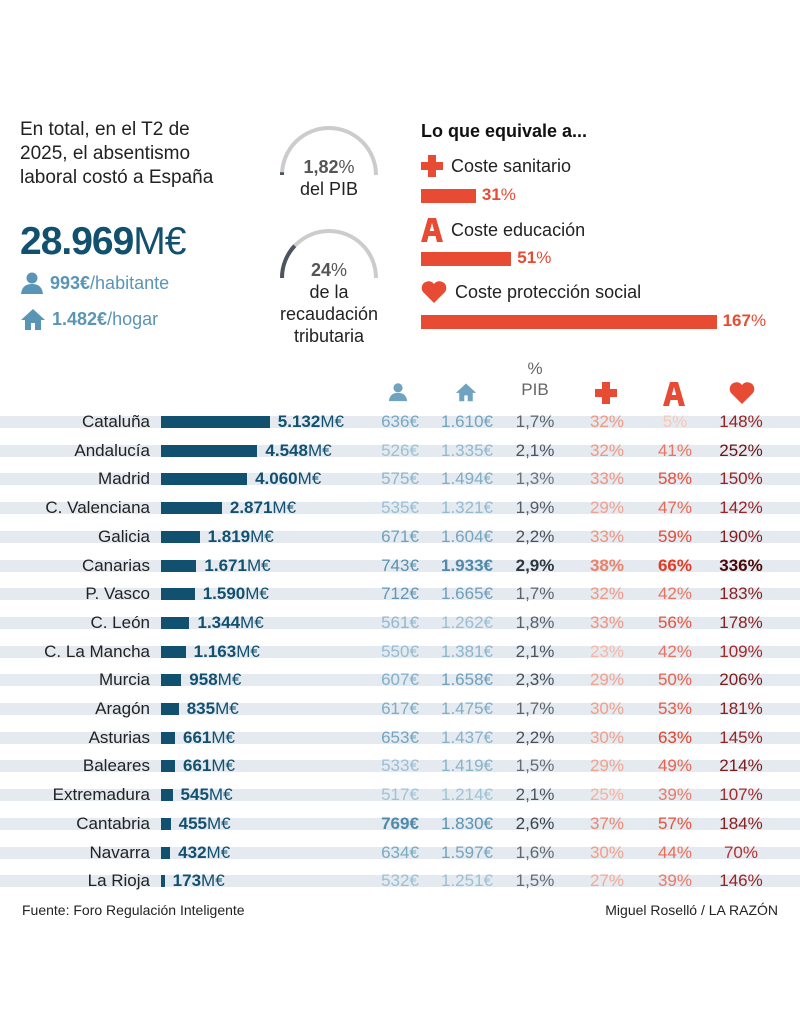  What do you see at coordinates (466, 622) in the screenshot?
I see `cell-hogar: 1.262€` at bounding box center [466, 622].